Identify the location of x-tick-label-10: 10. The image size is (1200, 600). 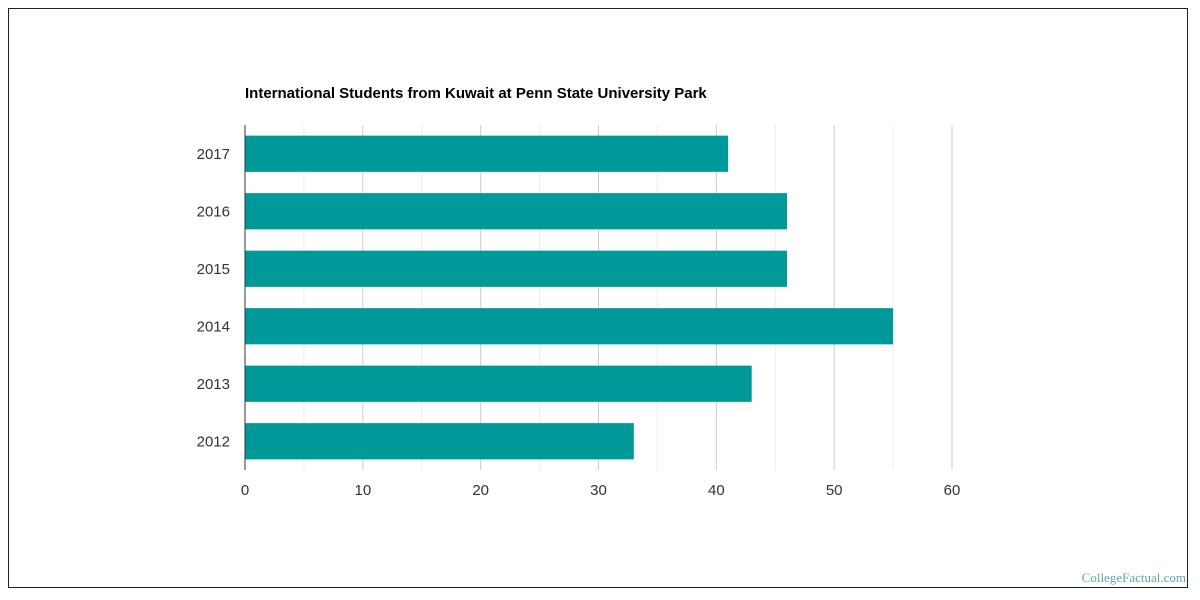
(362, 490).